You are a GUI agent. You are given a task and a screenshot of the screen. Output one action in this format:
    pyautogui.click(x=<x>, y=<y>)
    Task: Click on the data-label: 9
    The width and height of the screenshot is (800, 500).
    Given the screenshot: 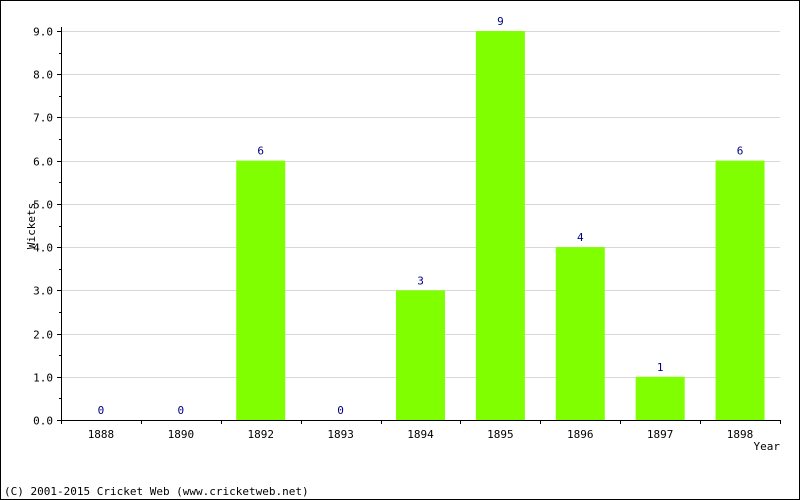 What is the action you would take?
    pyautogui.click(x=500, y=21)
    